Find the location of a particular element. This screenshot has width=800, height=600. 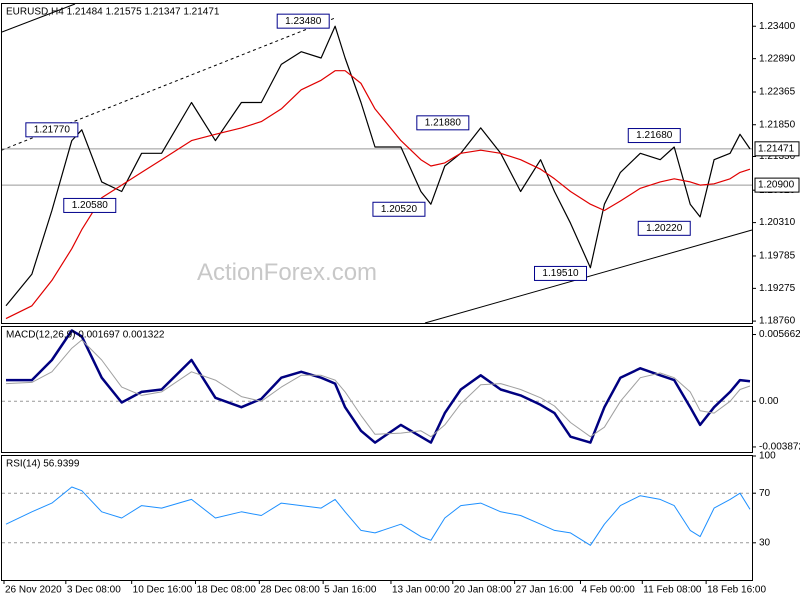

annotation-label: 1.20520 is located at coordinates (399, 209).